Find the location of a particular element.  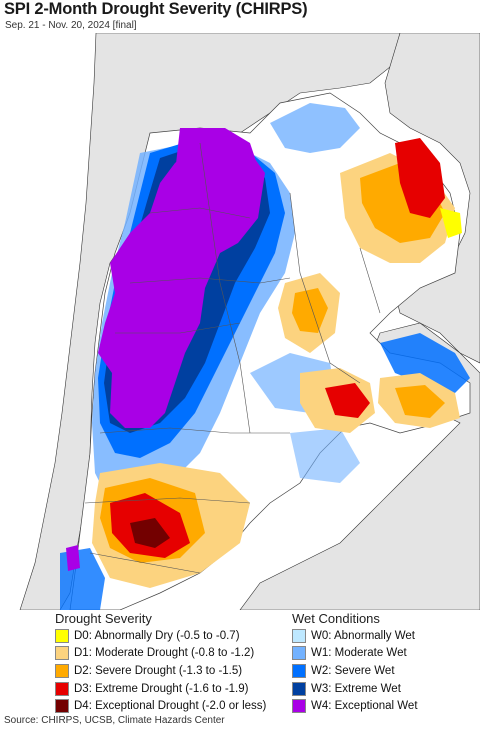

swatch-w3 is located at coordinates (299, 688).